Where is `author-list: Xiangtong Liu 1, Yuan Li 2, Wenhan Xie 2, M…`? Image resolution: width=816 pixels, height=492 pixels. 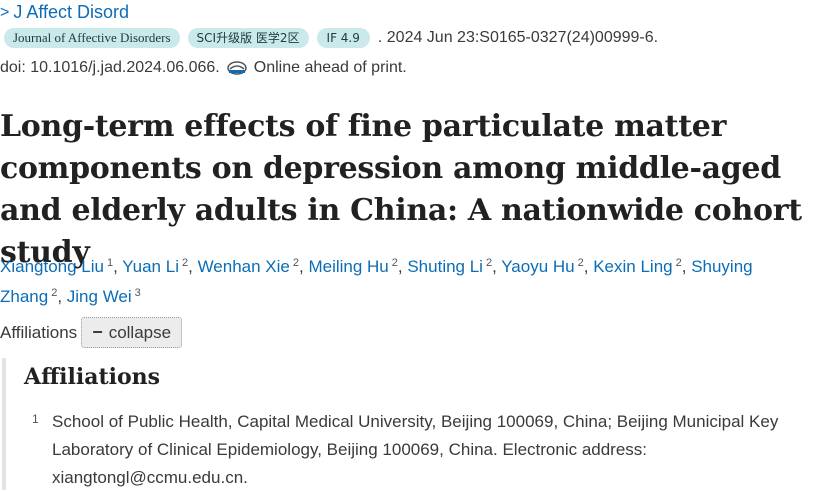
author-list: Xiangtong Liu 1, Yuan Li 2, Wenhan Xie 2, M… is located at coordinates (376, 281).